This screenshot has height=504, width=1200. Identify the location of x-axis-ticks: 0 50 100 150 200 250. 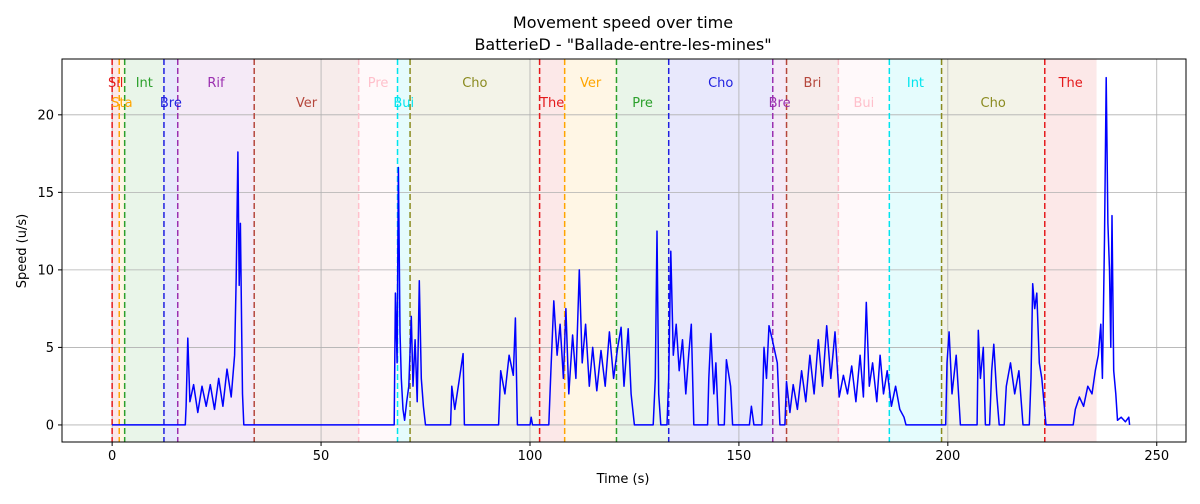
(638, 453).